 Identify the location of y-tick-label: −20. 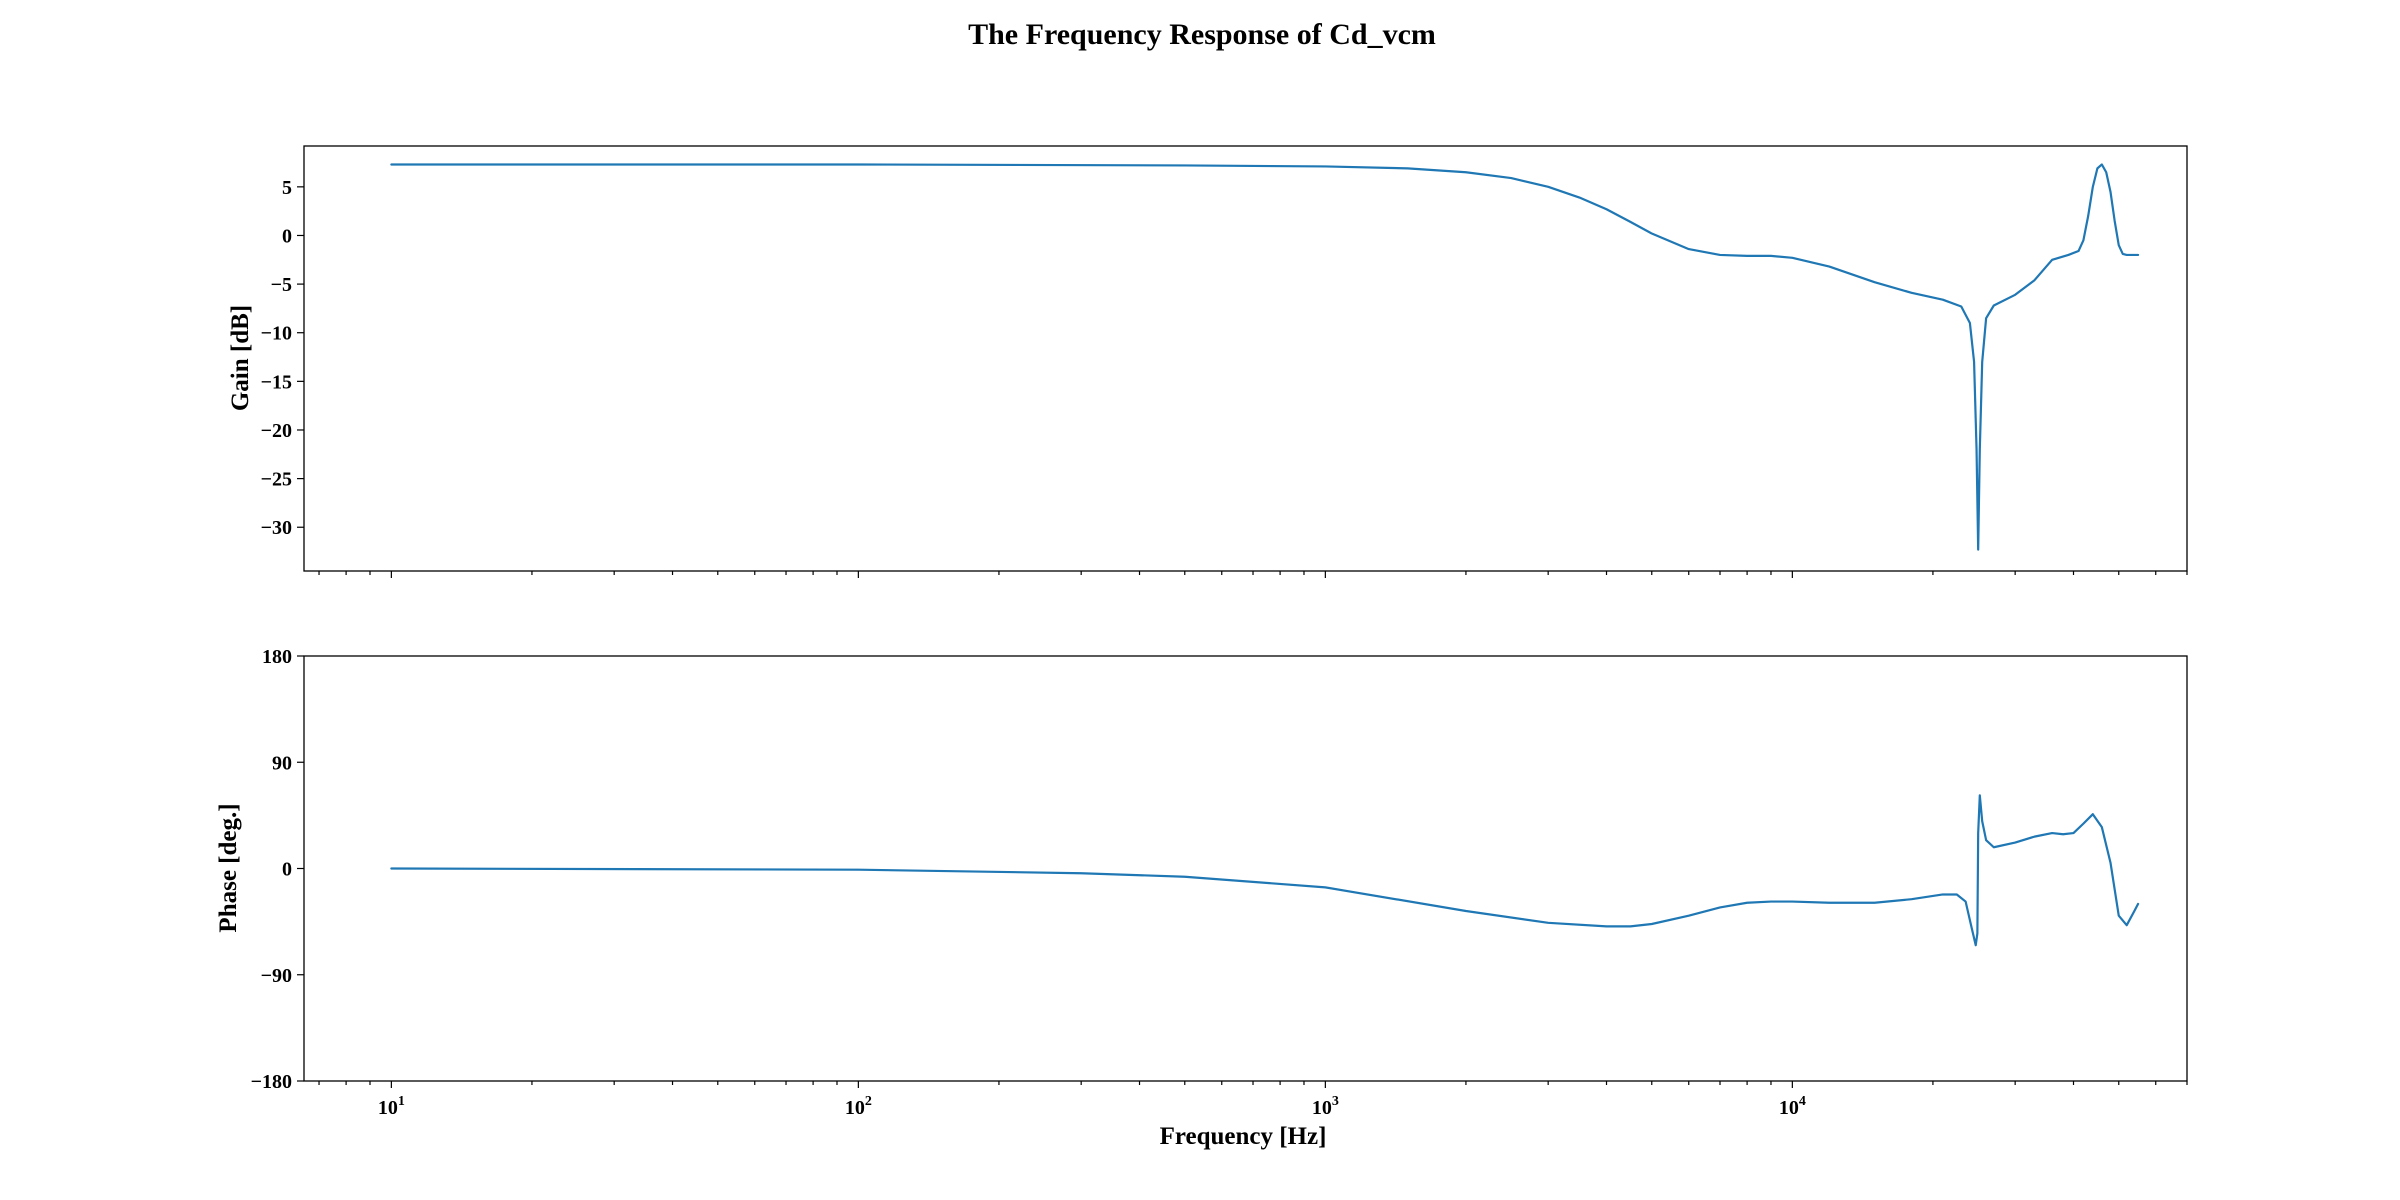
(276, 431).